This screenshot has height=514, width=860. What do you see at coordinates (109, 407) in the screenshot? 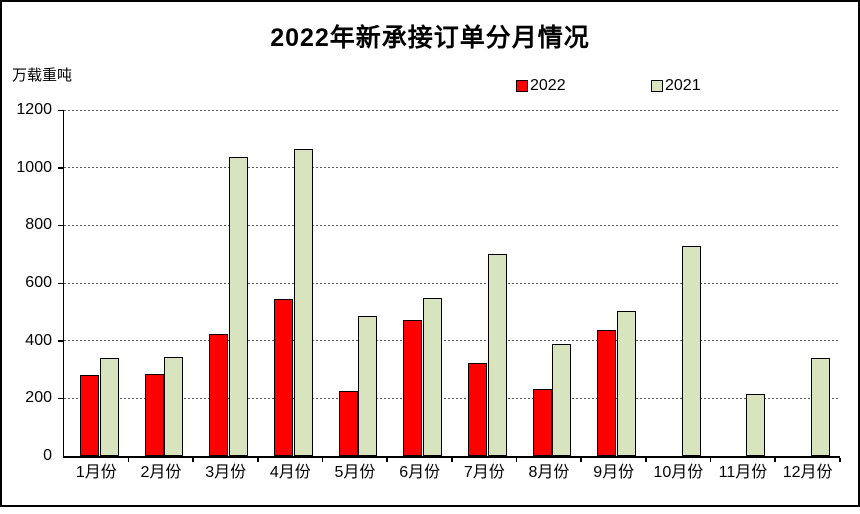
I see `bar-2021-1月份` at bounding box center [109, 407].